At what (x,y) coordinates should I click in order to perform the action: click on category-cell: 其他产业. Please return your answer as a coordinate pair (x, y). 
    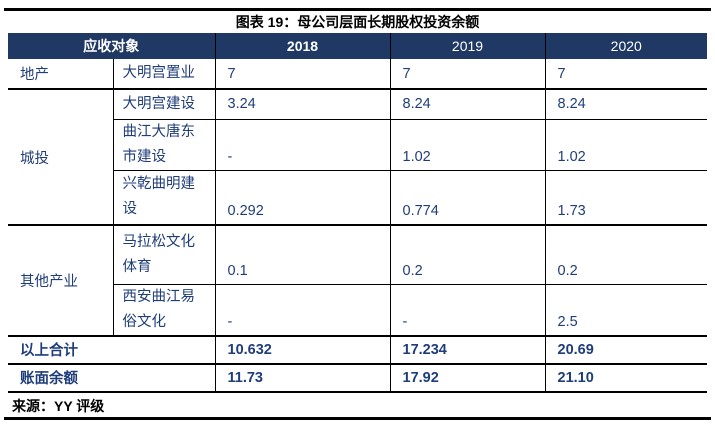
    Looking at the image, I should click on (60, 281).